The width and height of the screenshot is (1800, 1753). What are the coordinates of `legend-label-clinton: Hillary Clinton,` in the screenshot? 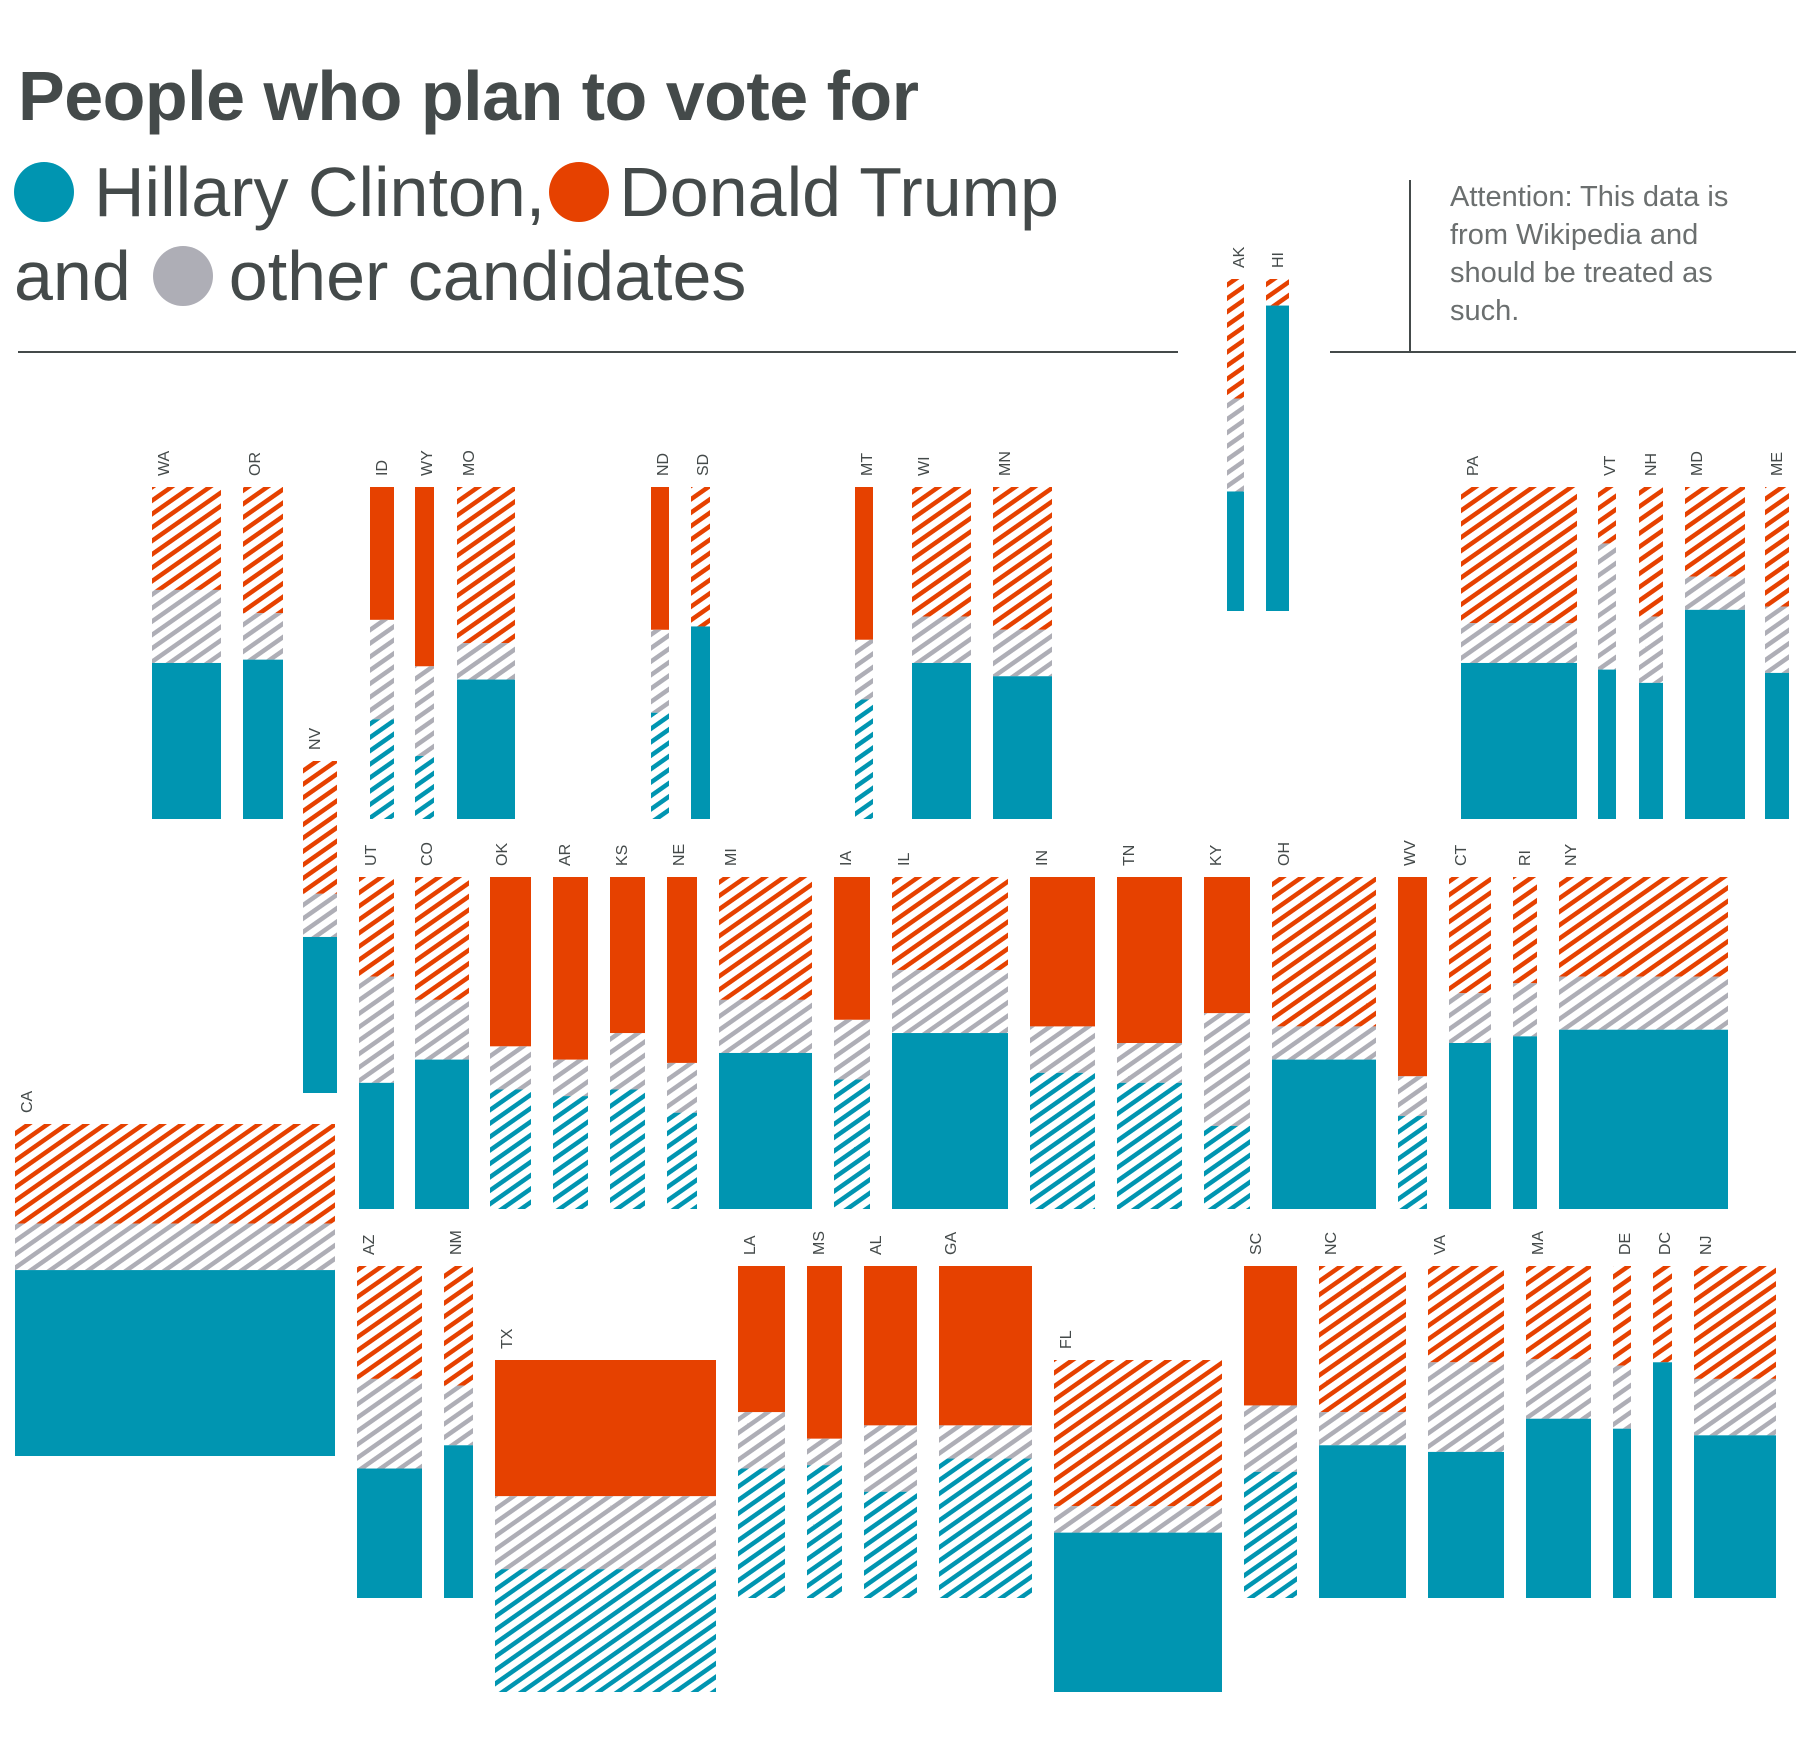 It's located at (320, 192).